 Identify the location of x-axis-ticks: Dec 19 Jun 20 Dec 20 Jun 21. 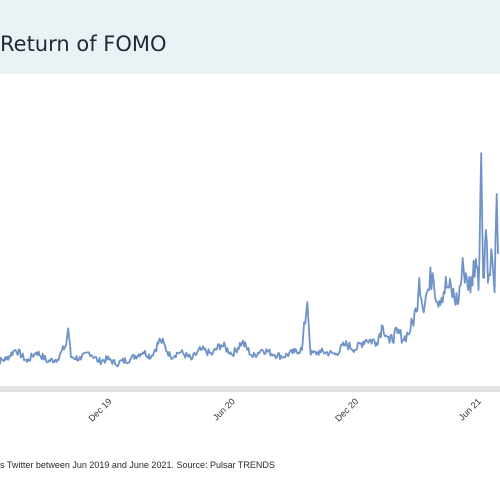
(284, 409).